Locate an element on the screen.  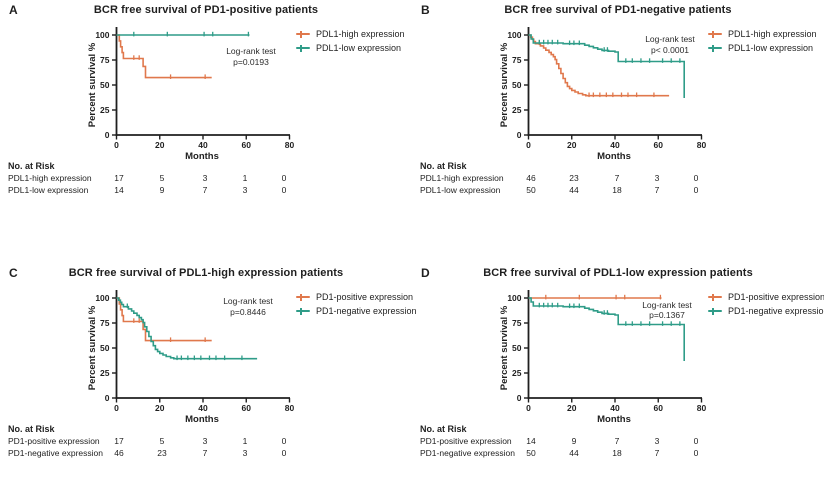
logrank-annotation: p=0.0193 is located at coordinates (251, 62).